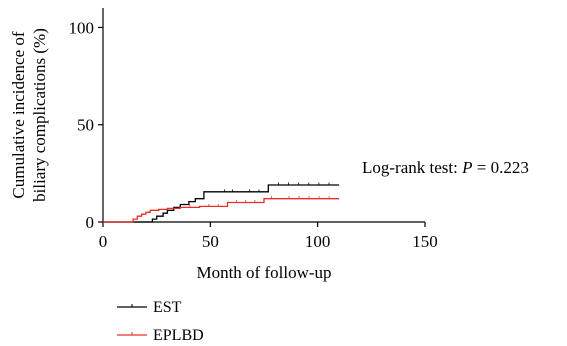 This screenshot has height=346, width=567. I want to click on logrank-annotation: Log-rank test: P = 0.223, so click(445, 167).